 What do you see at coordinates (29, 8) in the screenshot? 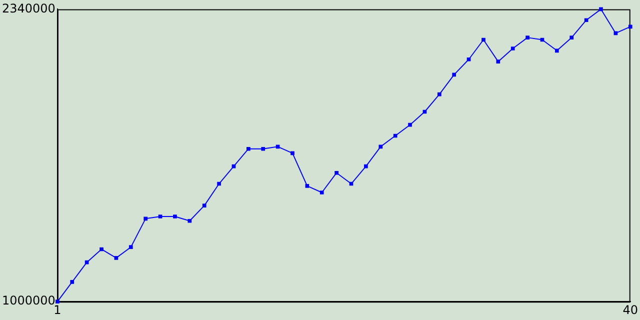
I see `y-tick-label: 2340000` at bounding box center [29, 8].